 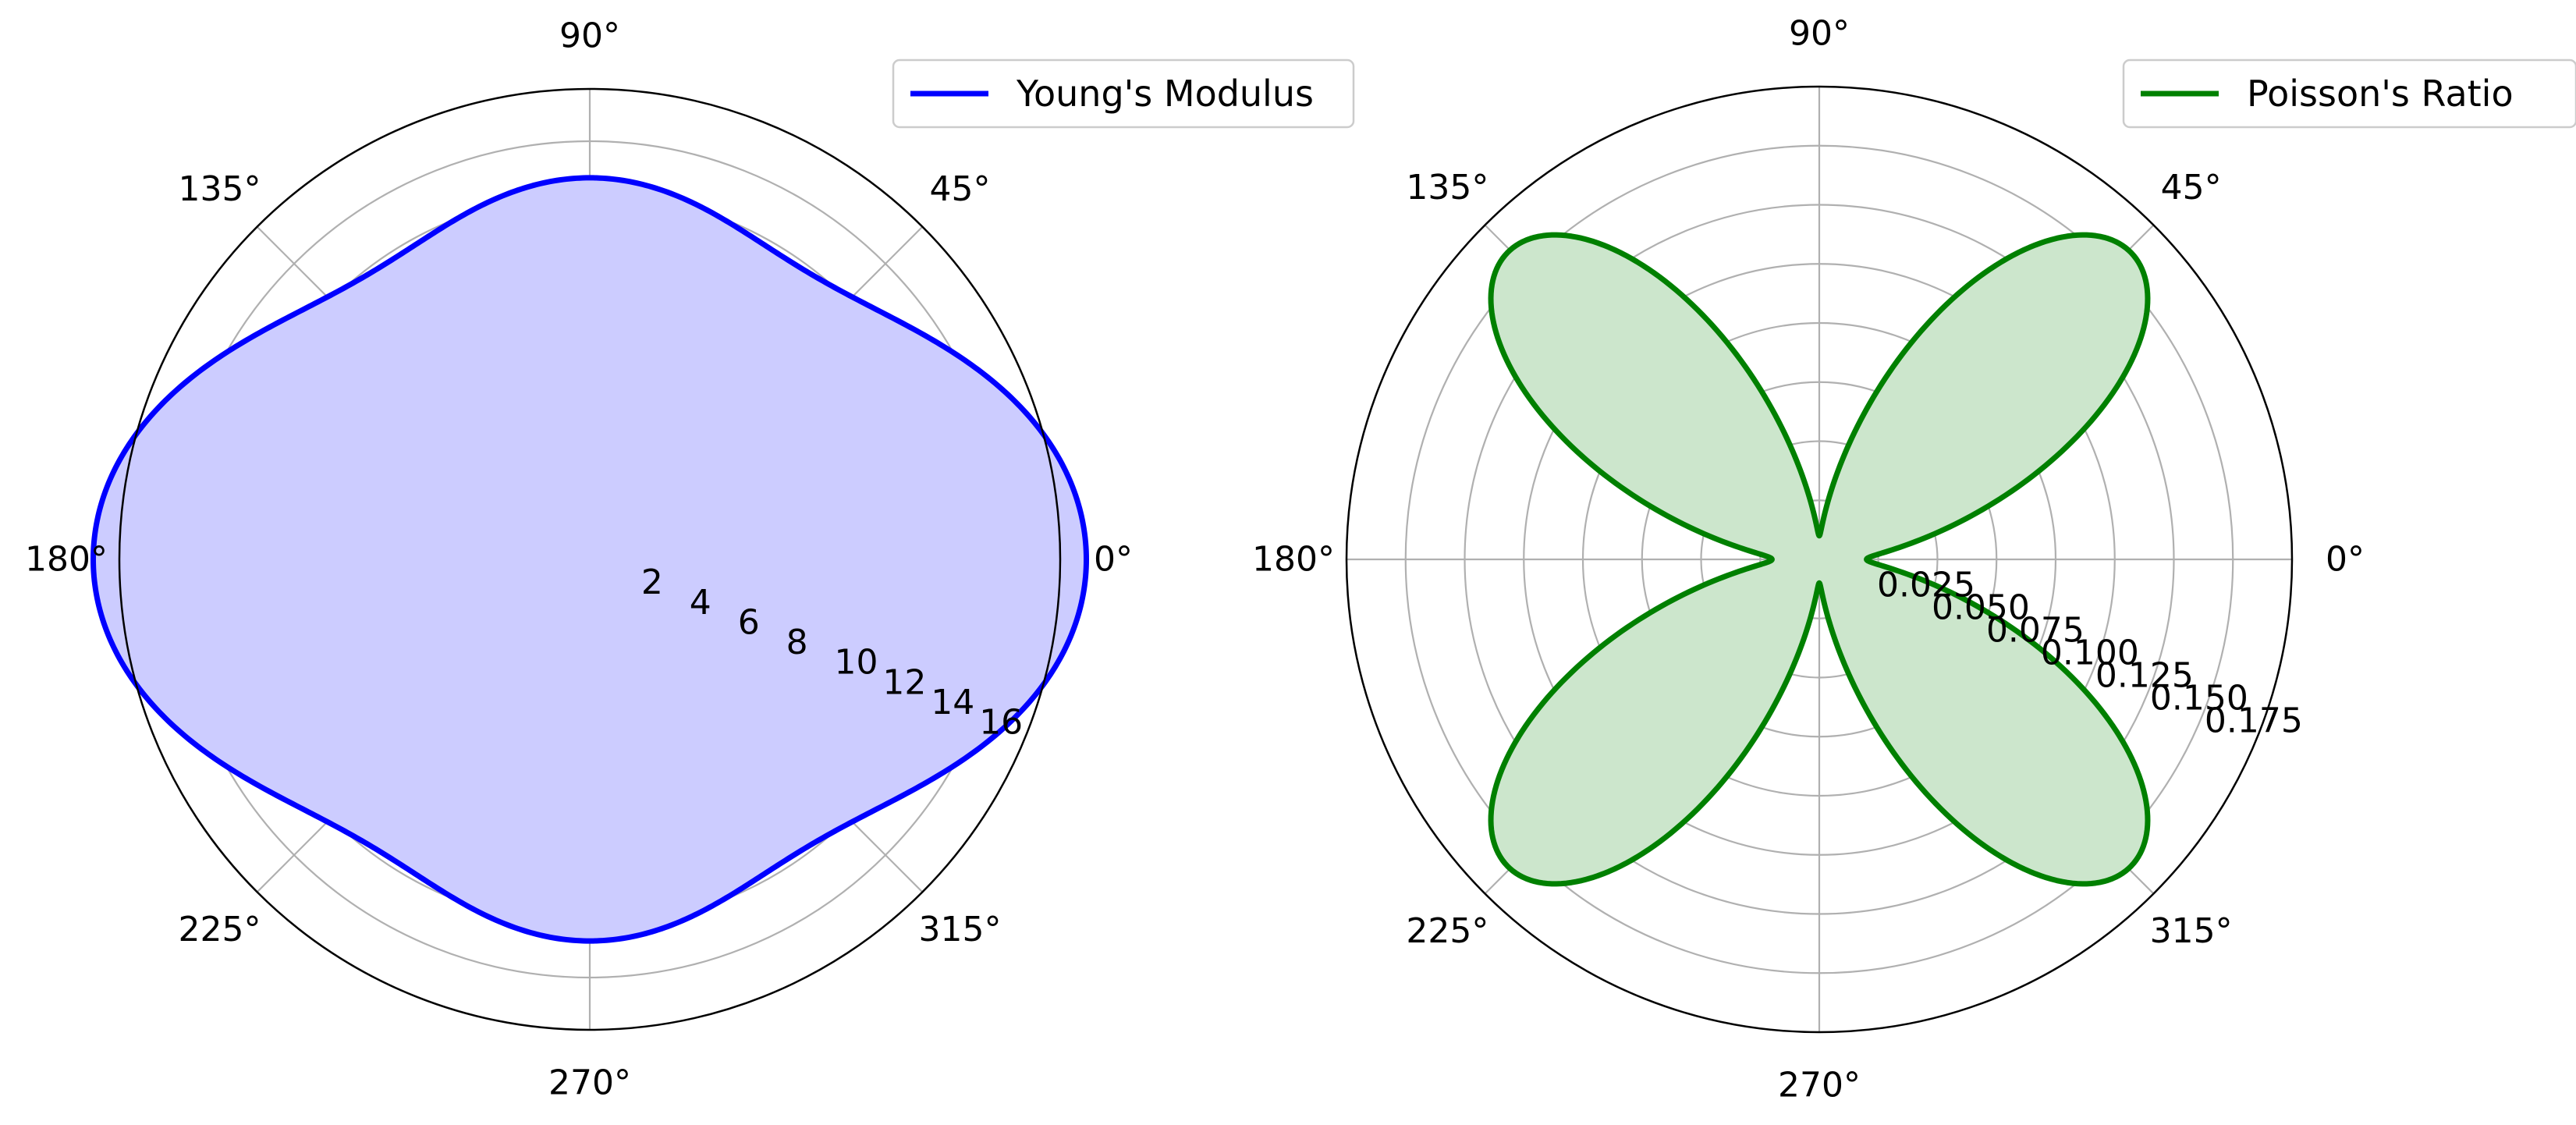 What do you see at coordinates (1981, 607) in the screenshot?
I see `radial-tick-label: 0.050` at bounding box center [1981, 607].